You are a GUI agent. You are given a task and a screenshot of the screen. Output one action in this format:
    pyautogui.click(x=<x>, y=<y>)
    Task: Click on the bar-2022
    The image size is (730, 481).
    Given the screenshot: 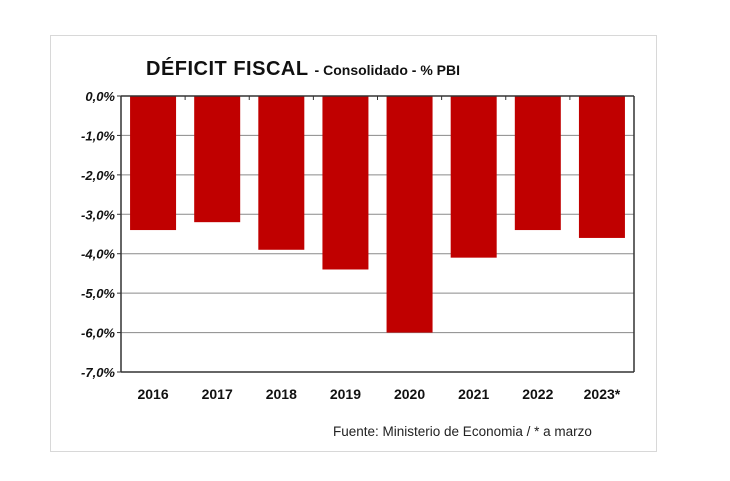 What is the action you would take?
    pyautogui.click(x=537, y=163)
    